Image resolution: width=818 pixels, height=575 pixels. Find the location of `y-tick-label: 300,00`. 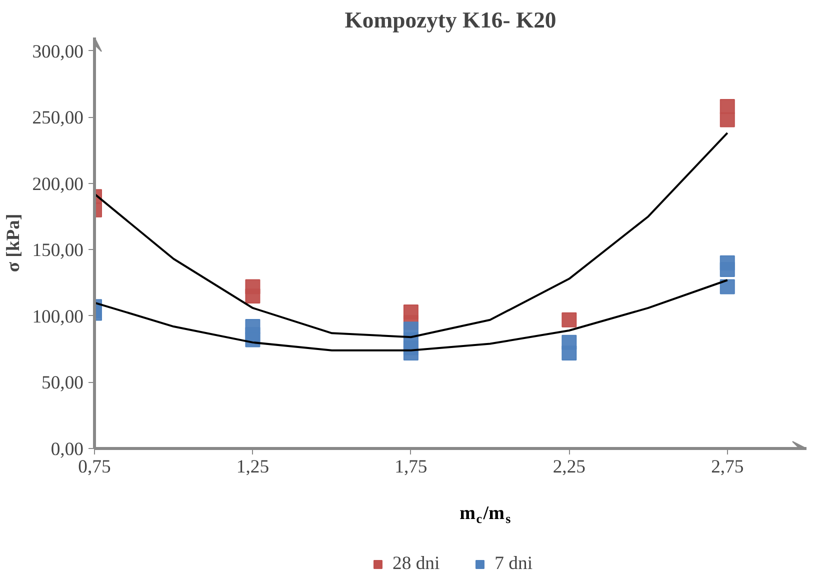

y-tick-label: 300,00 is located at coordinates (58, 51).